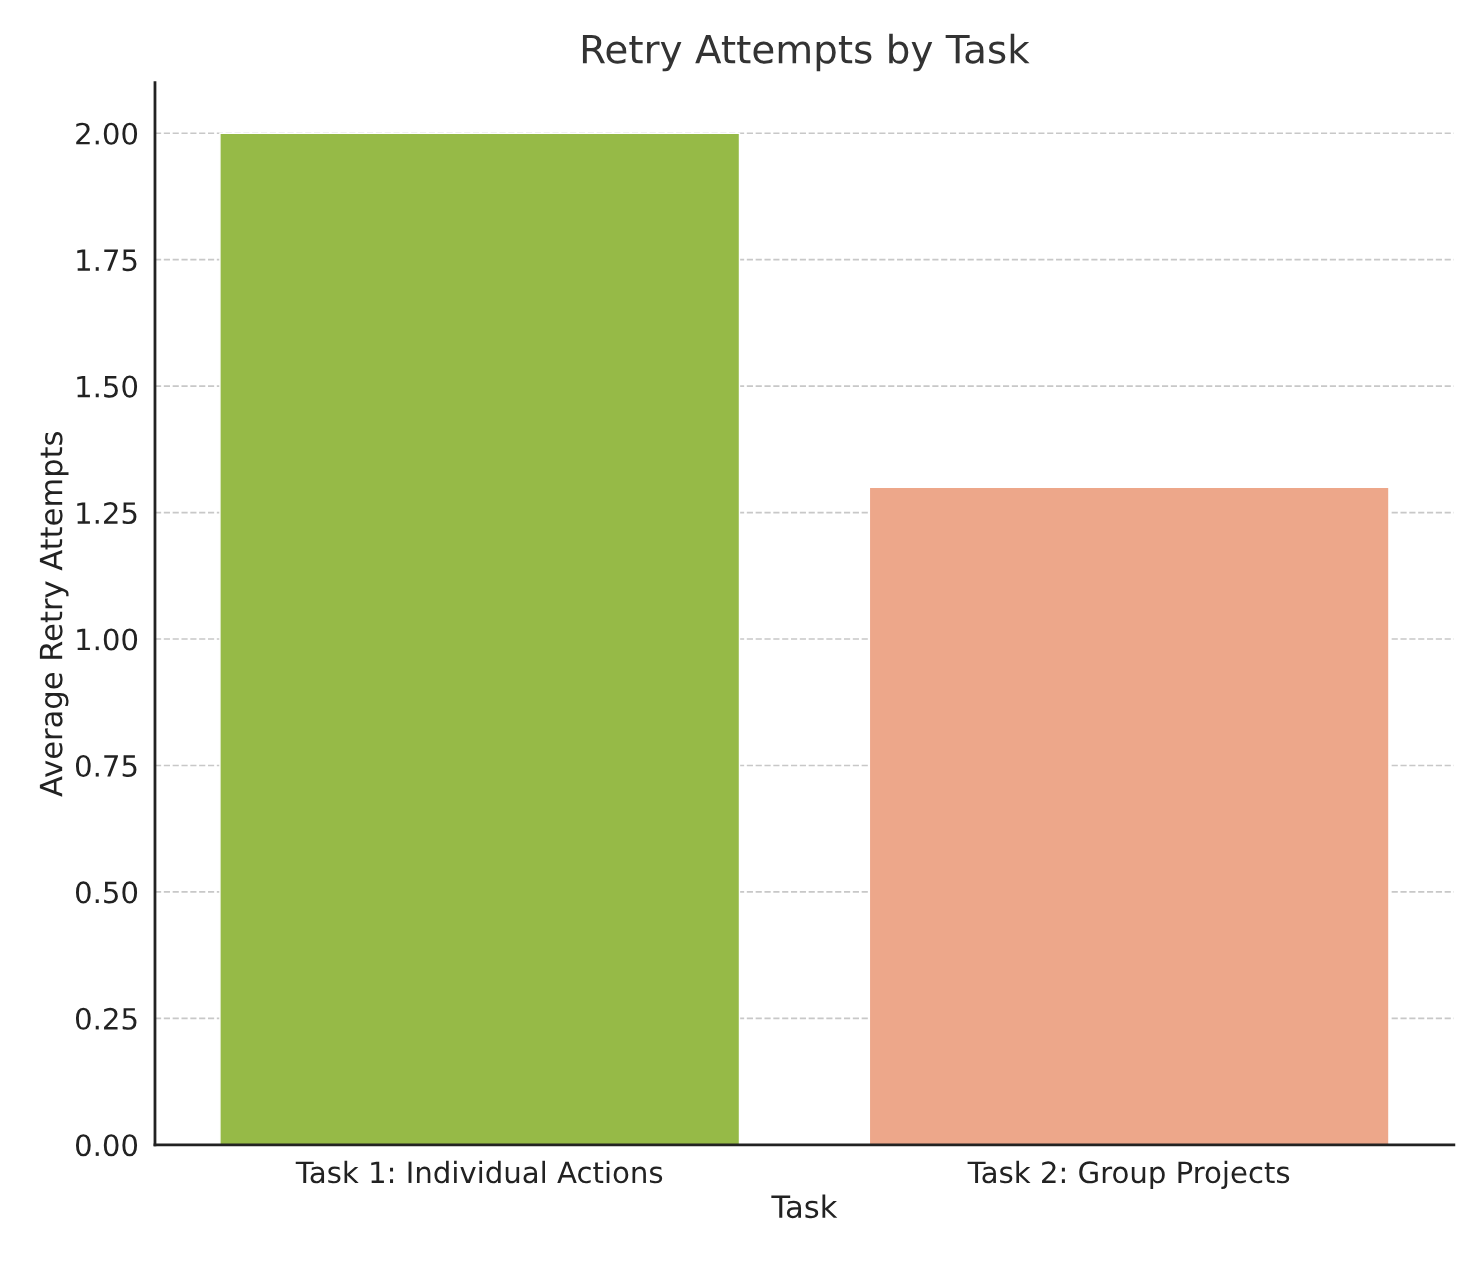 This screenshot has width=1476, height=1272. Describe the element at coordinates (107, 386) in the screenshot. I see `y-tick-label: 1.50` at that location.